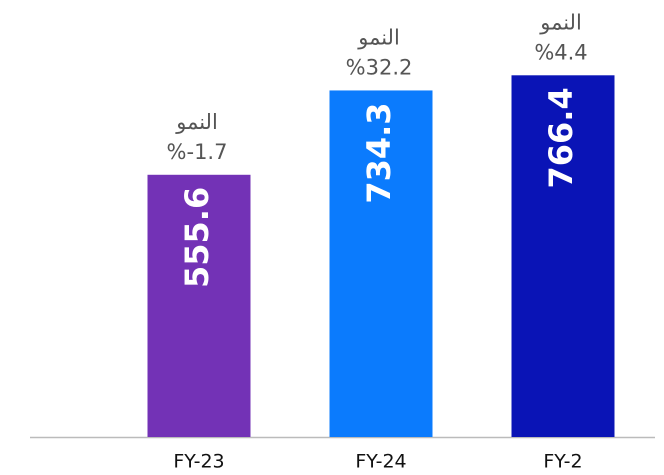 The width and height of the screenshot is (664, 475). I want to click on growth-value: %4.4, so click(560, 52).